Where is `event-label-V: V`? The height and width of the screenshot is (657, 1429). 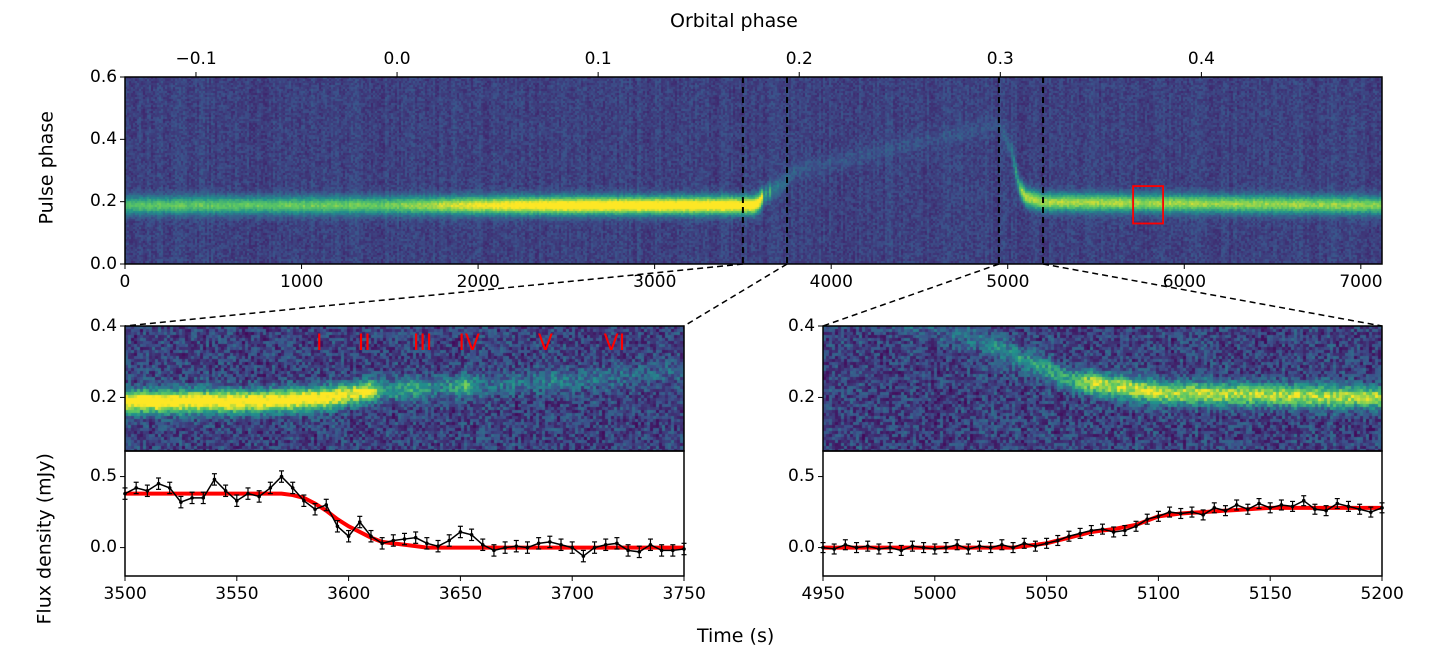 event-label-V: V is located at coordinates (545, 343).